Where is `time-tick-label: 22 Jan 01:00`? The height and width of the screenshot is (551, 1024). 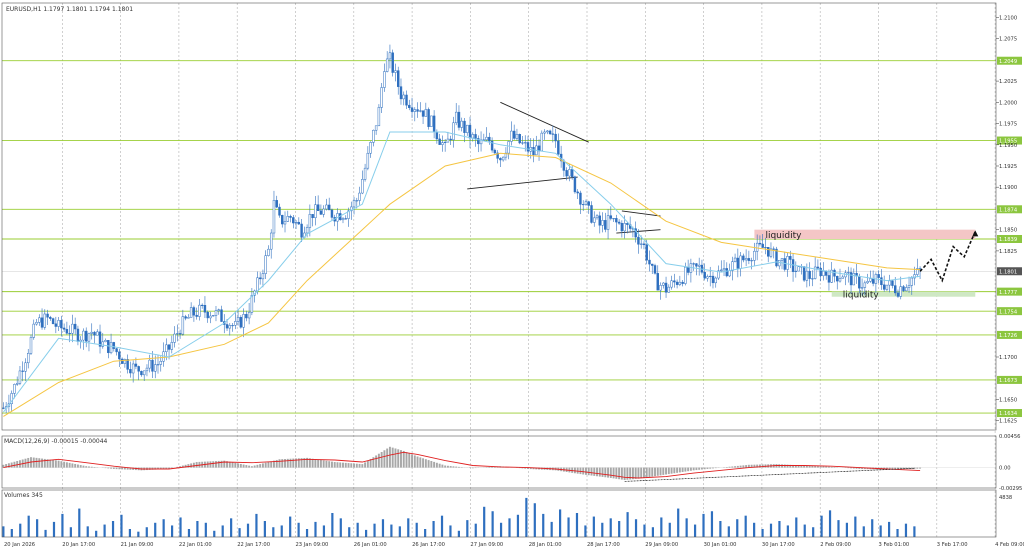
time-tick-label: 22 Jan 01:00 is located at coordinates (195, 545).